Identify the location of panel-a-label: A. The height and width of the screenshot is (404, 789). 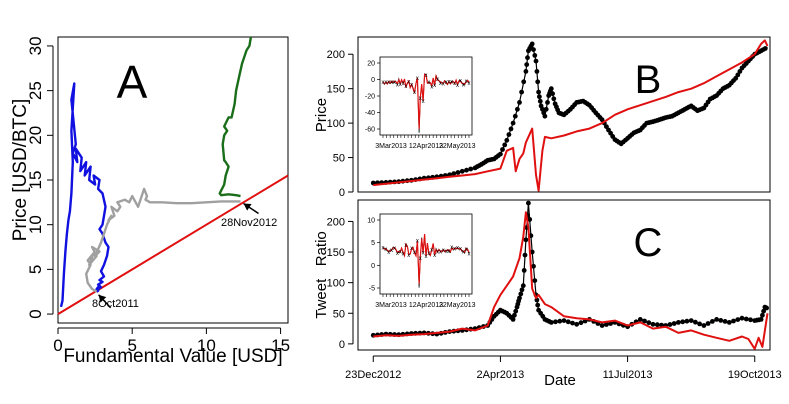
(132, 82).